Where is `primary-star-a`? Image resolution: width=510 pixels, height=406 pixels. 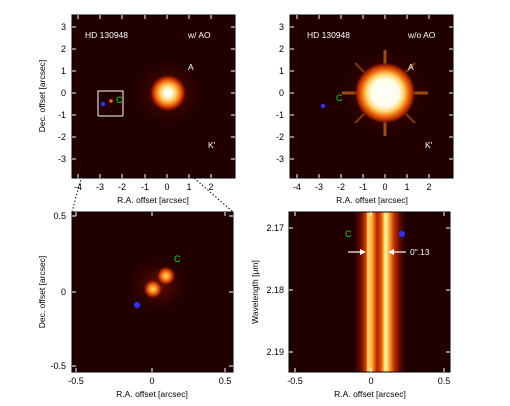
primary-star-a is located at coordinates (385, 93).